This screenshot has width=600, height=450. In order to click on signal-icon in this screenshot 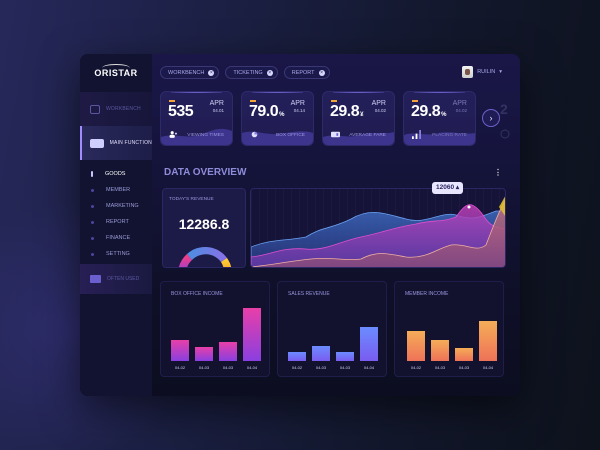, I will do `click(416, 134)`.